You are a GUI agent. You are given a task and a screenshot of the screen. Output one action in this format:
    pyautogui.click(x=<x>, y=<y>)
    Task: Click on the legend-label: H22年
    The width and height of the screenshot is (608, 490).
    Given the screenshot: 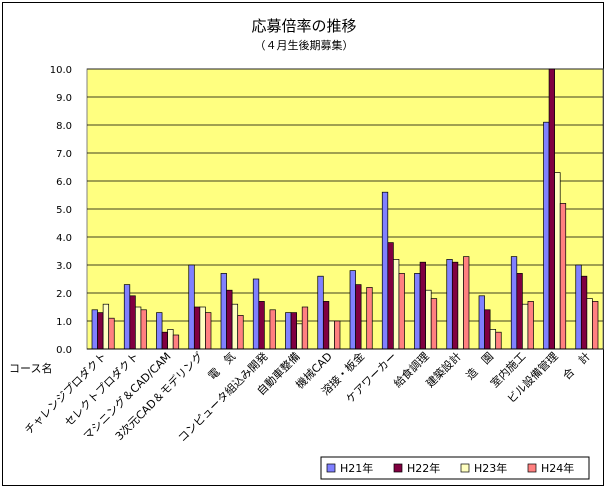 What is the action you would take?
    pyautogui.click(x=423, y=468)
    